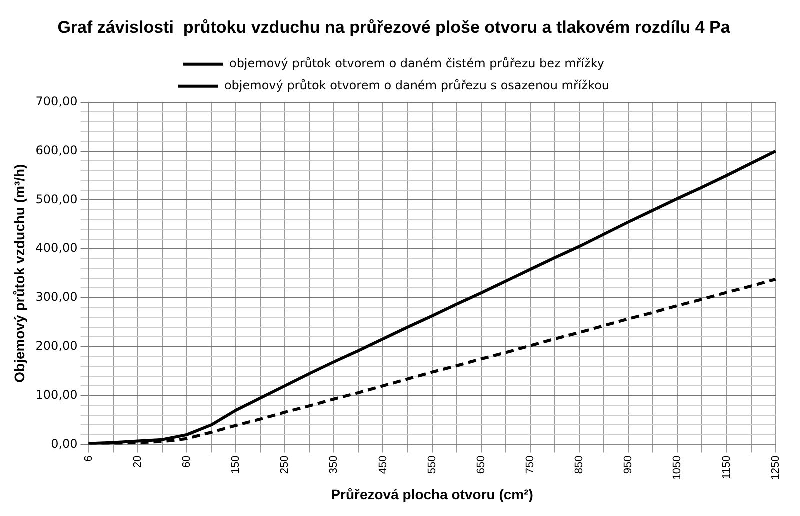 This screenshot has width=800, height=516. I want to click on x-tick-label: 750, so click(530, 465).